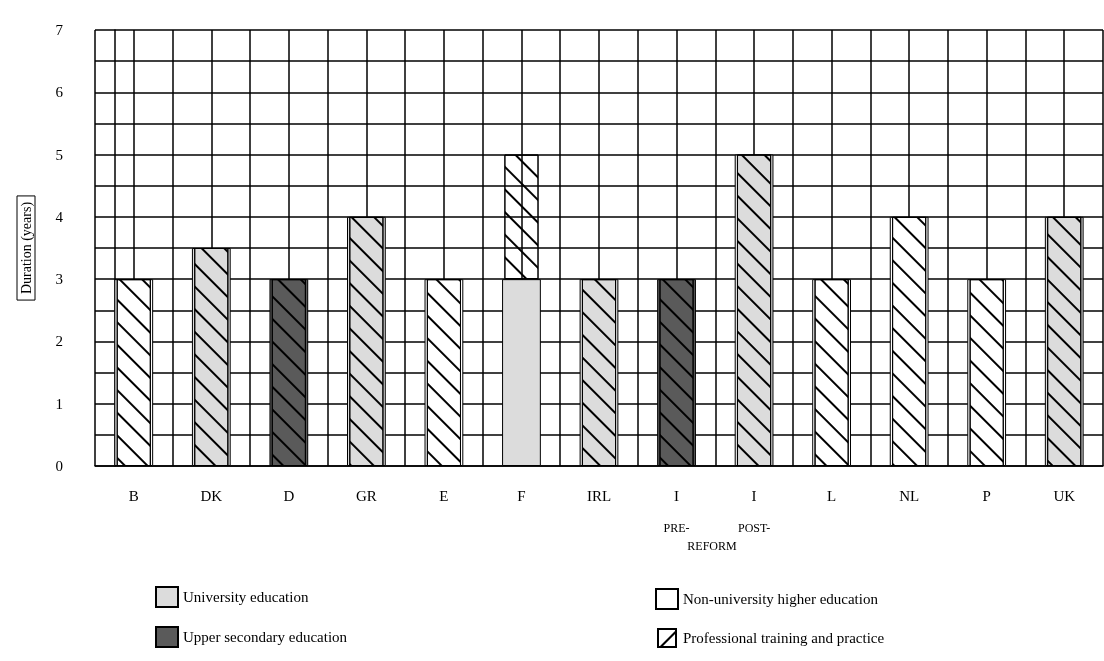 The width and height of the screenshot is (1104, 661). I want to click on y-tick-label: 6, so click(59, 92).